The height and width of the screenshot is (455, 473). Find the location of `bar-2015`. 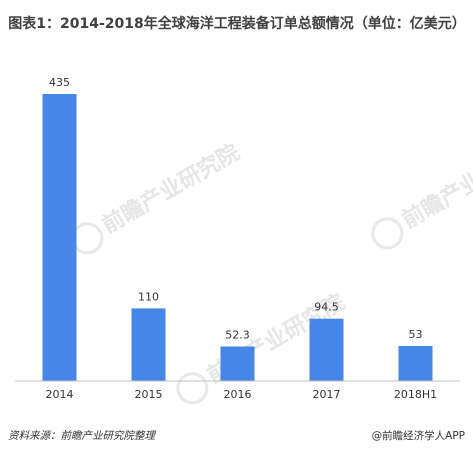

bar-2015 is located at coordinates (148, 344).